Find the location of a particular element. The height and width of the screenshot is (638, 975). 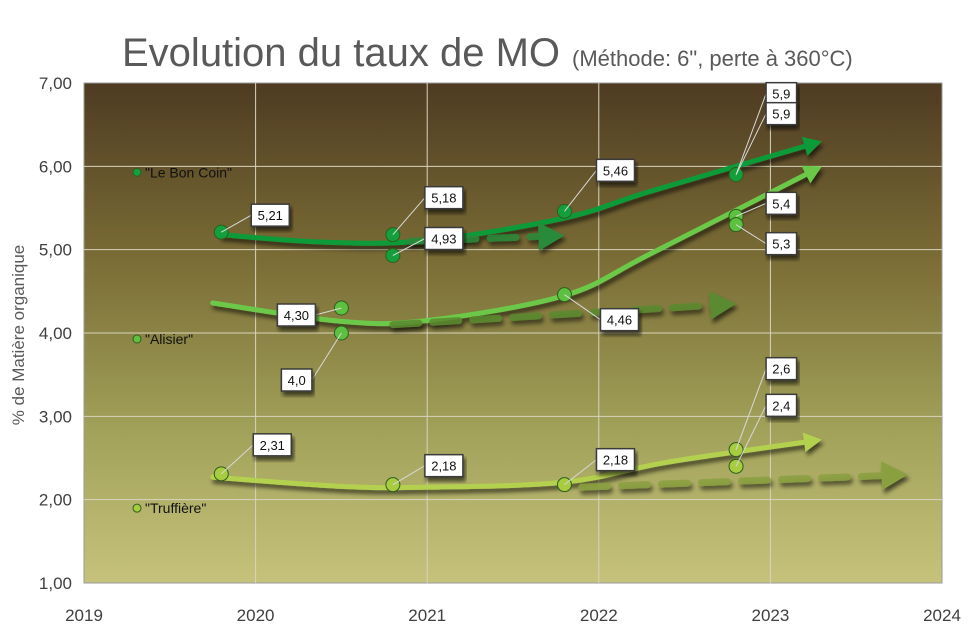

data-label: 5,4 is located at coordinates (766, 204).